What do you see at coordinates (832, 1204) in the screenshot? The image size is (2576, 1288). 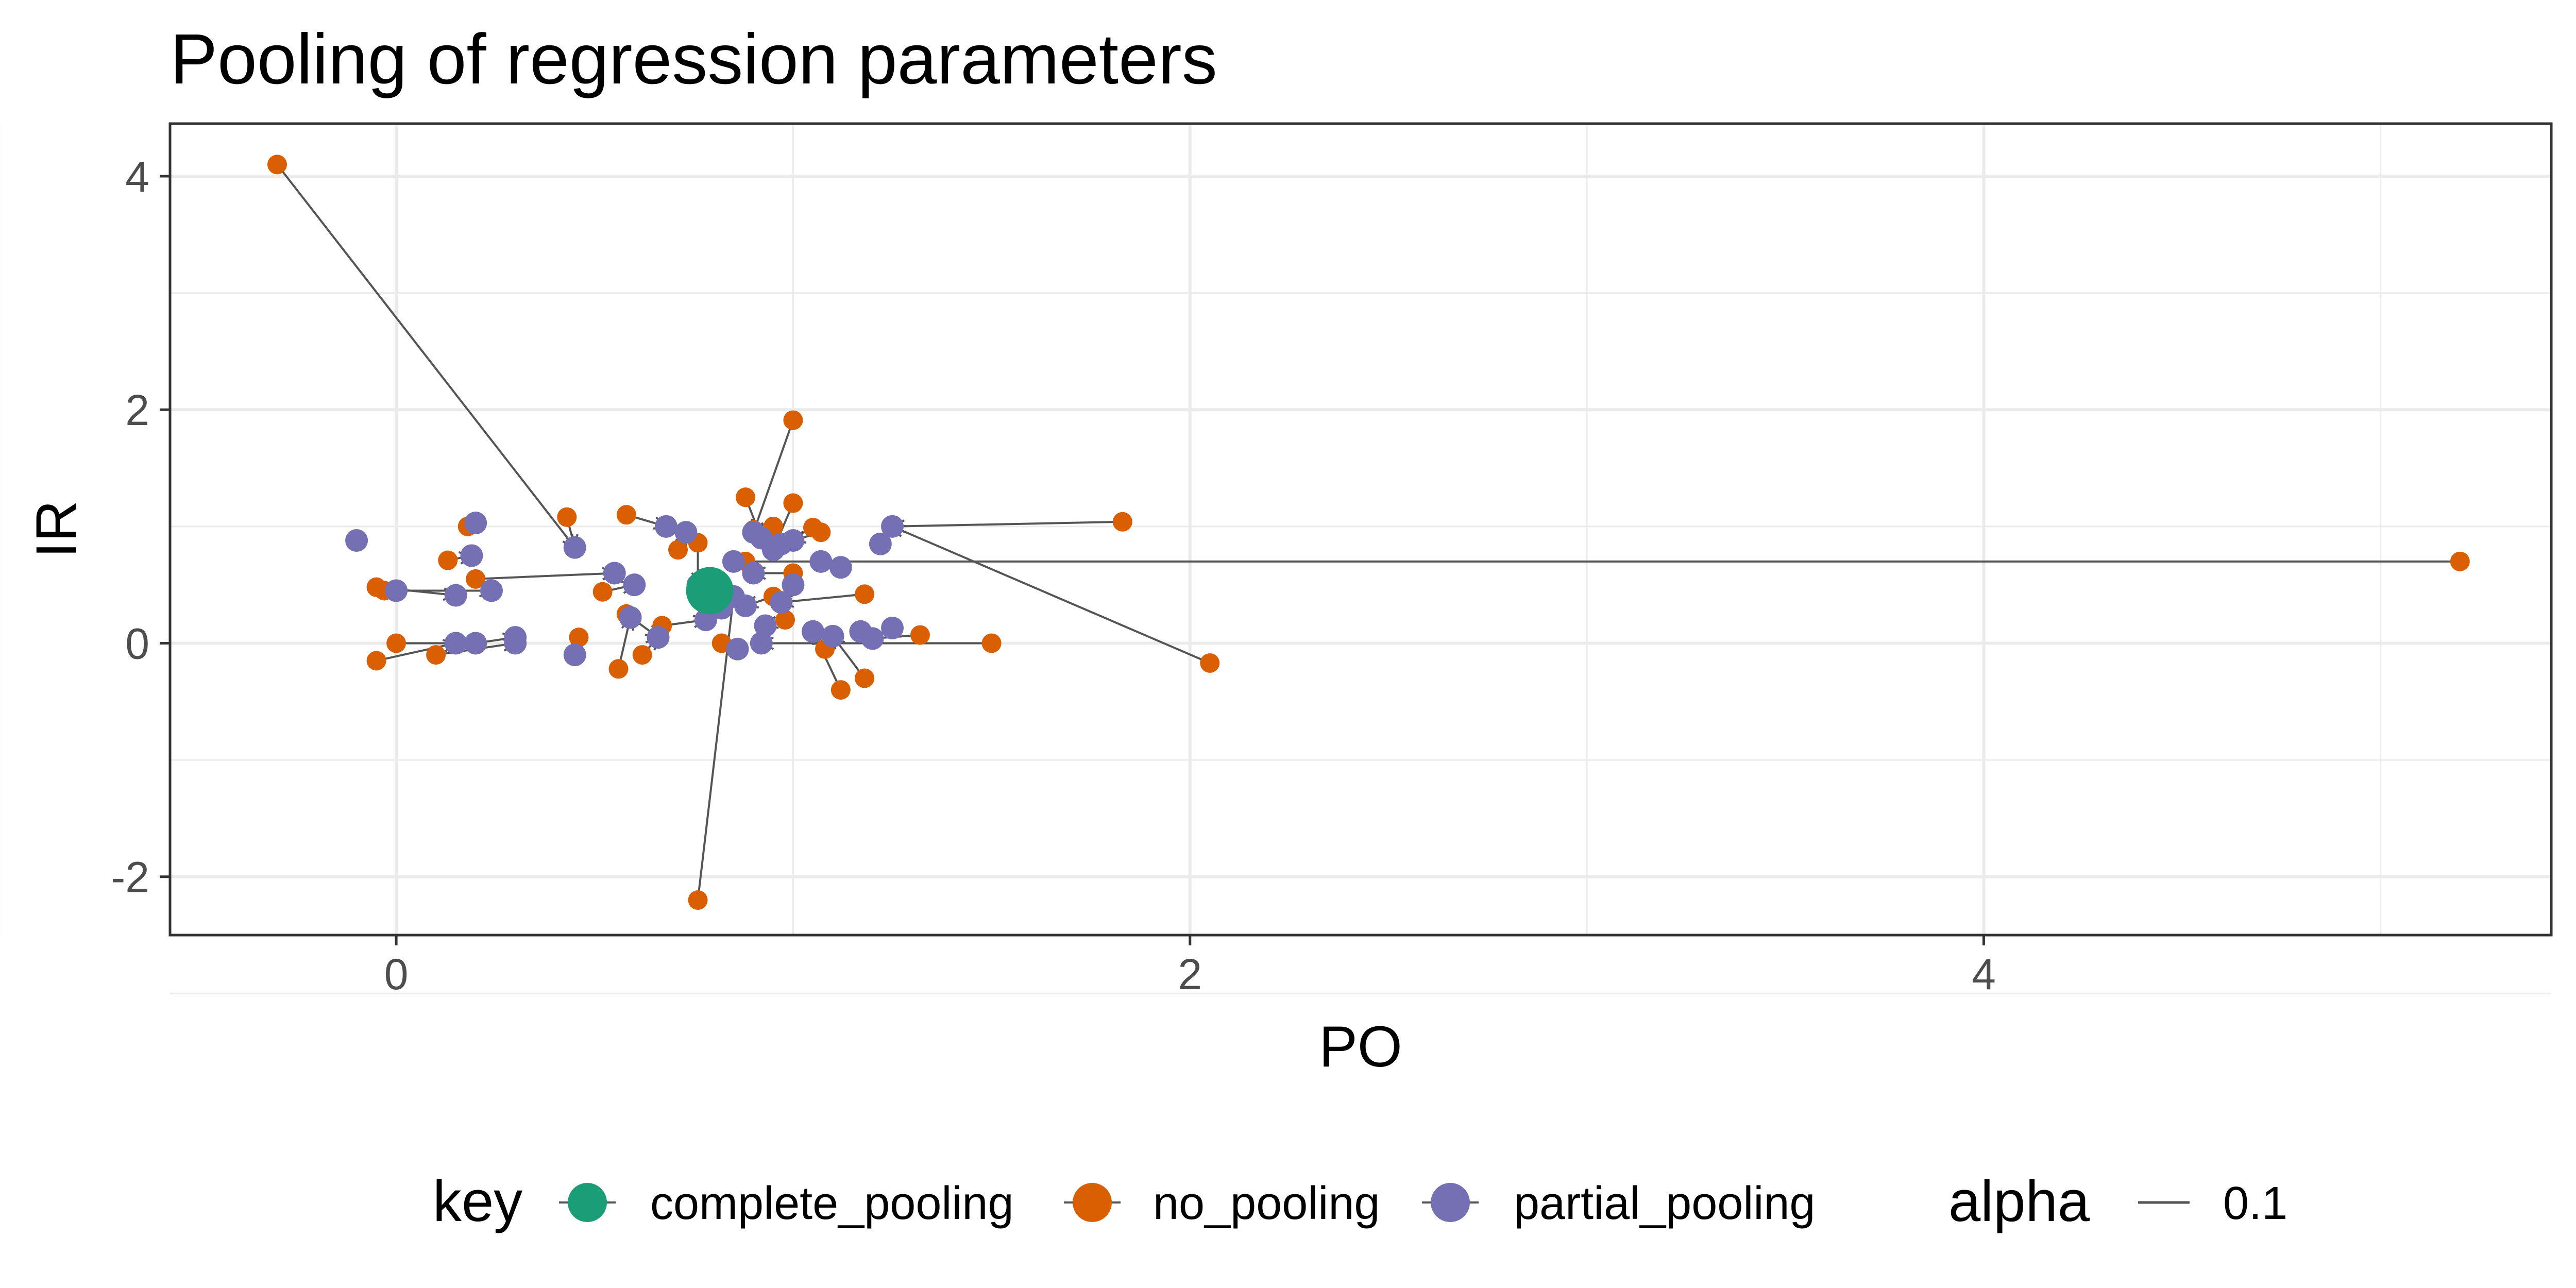 I see `legend-label-complete-pooling: complete_pooling` at bounding box center [832, 1204].